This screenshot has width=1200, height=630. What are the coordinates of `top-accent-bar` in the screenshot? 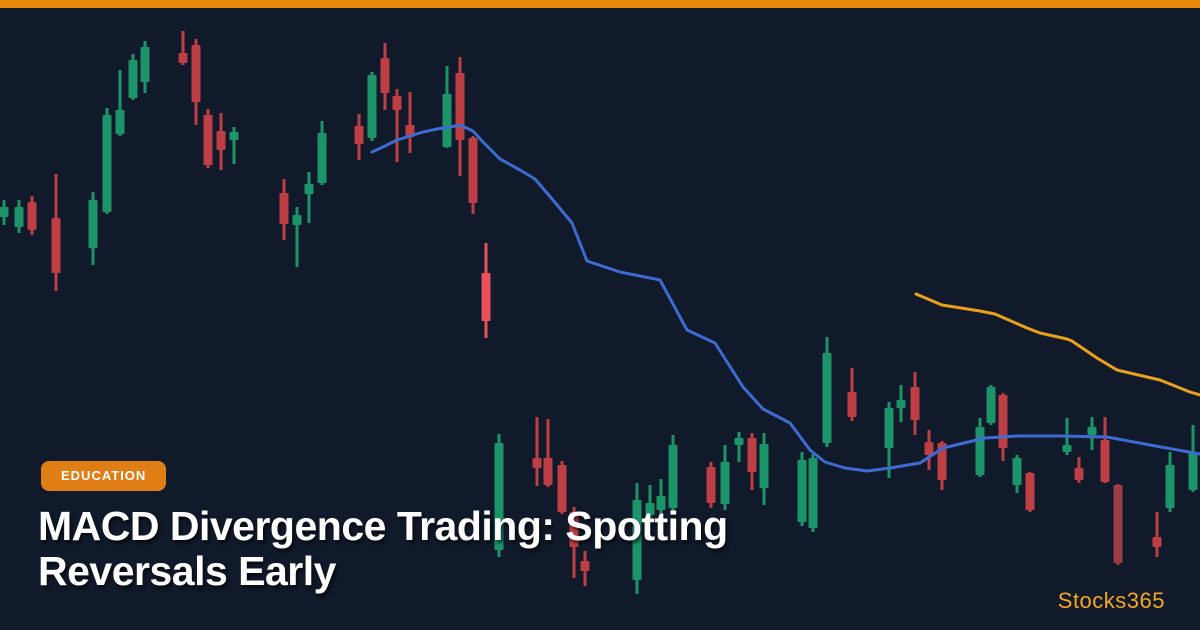 It's located at (600, 4).